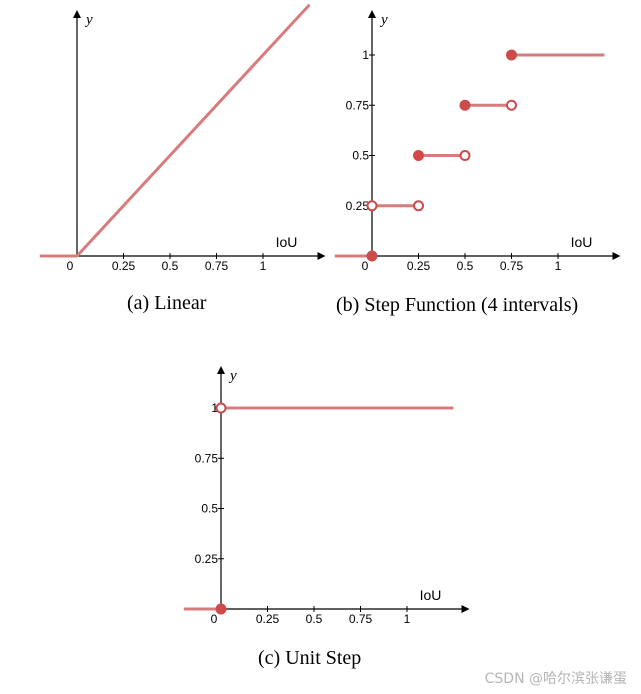 This screenshot has height=694, width=641. What do you see at coordinates (310, 658) in the screenshot?
I see `caption-unit-step: (c) Unit Step` at bounding box center [310, 658].